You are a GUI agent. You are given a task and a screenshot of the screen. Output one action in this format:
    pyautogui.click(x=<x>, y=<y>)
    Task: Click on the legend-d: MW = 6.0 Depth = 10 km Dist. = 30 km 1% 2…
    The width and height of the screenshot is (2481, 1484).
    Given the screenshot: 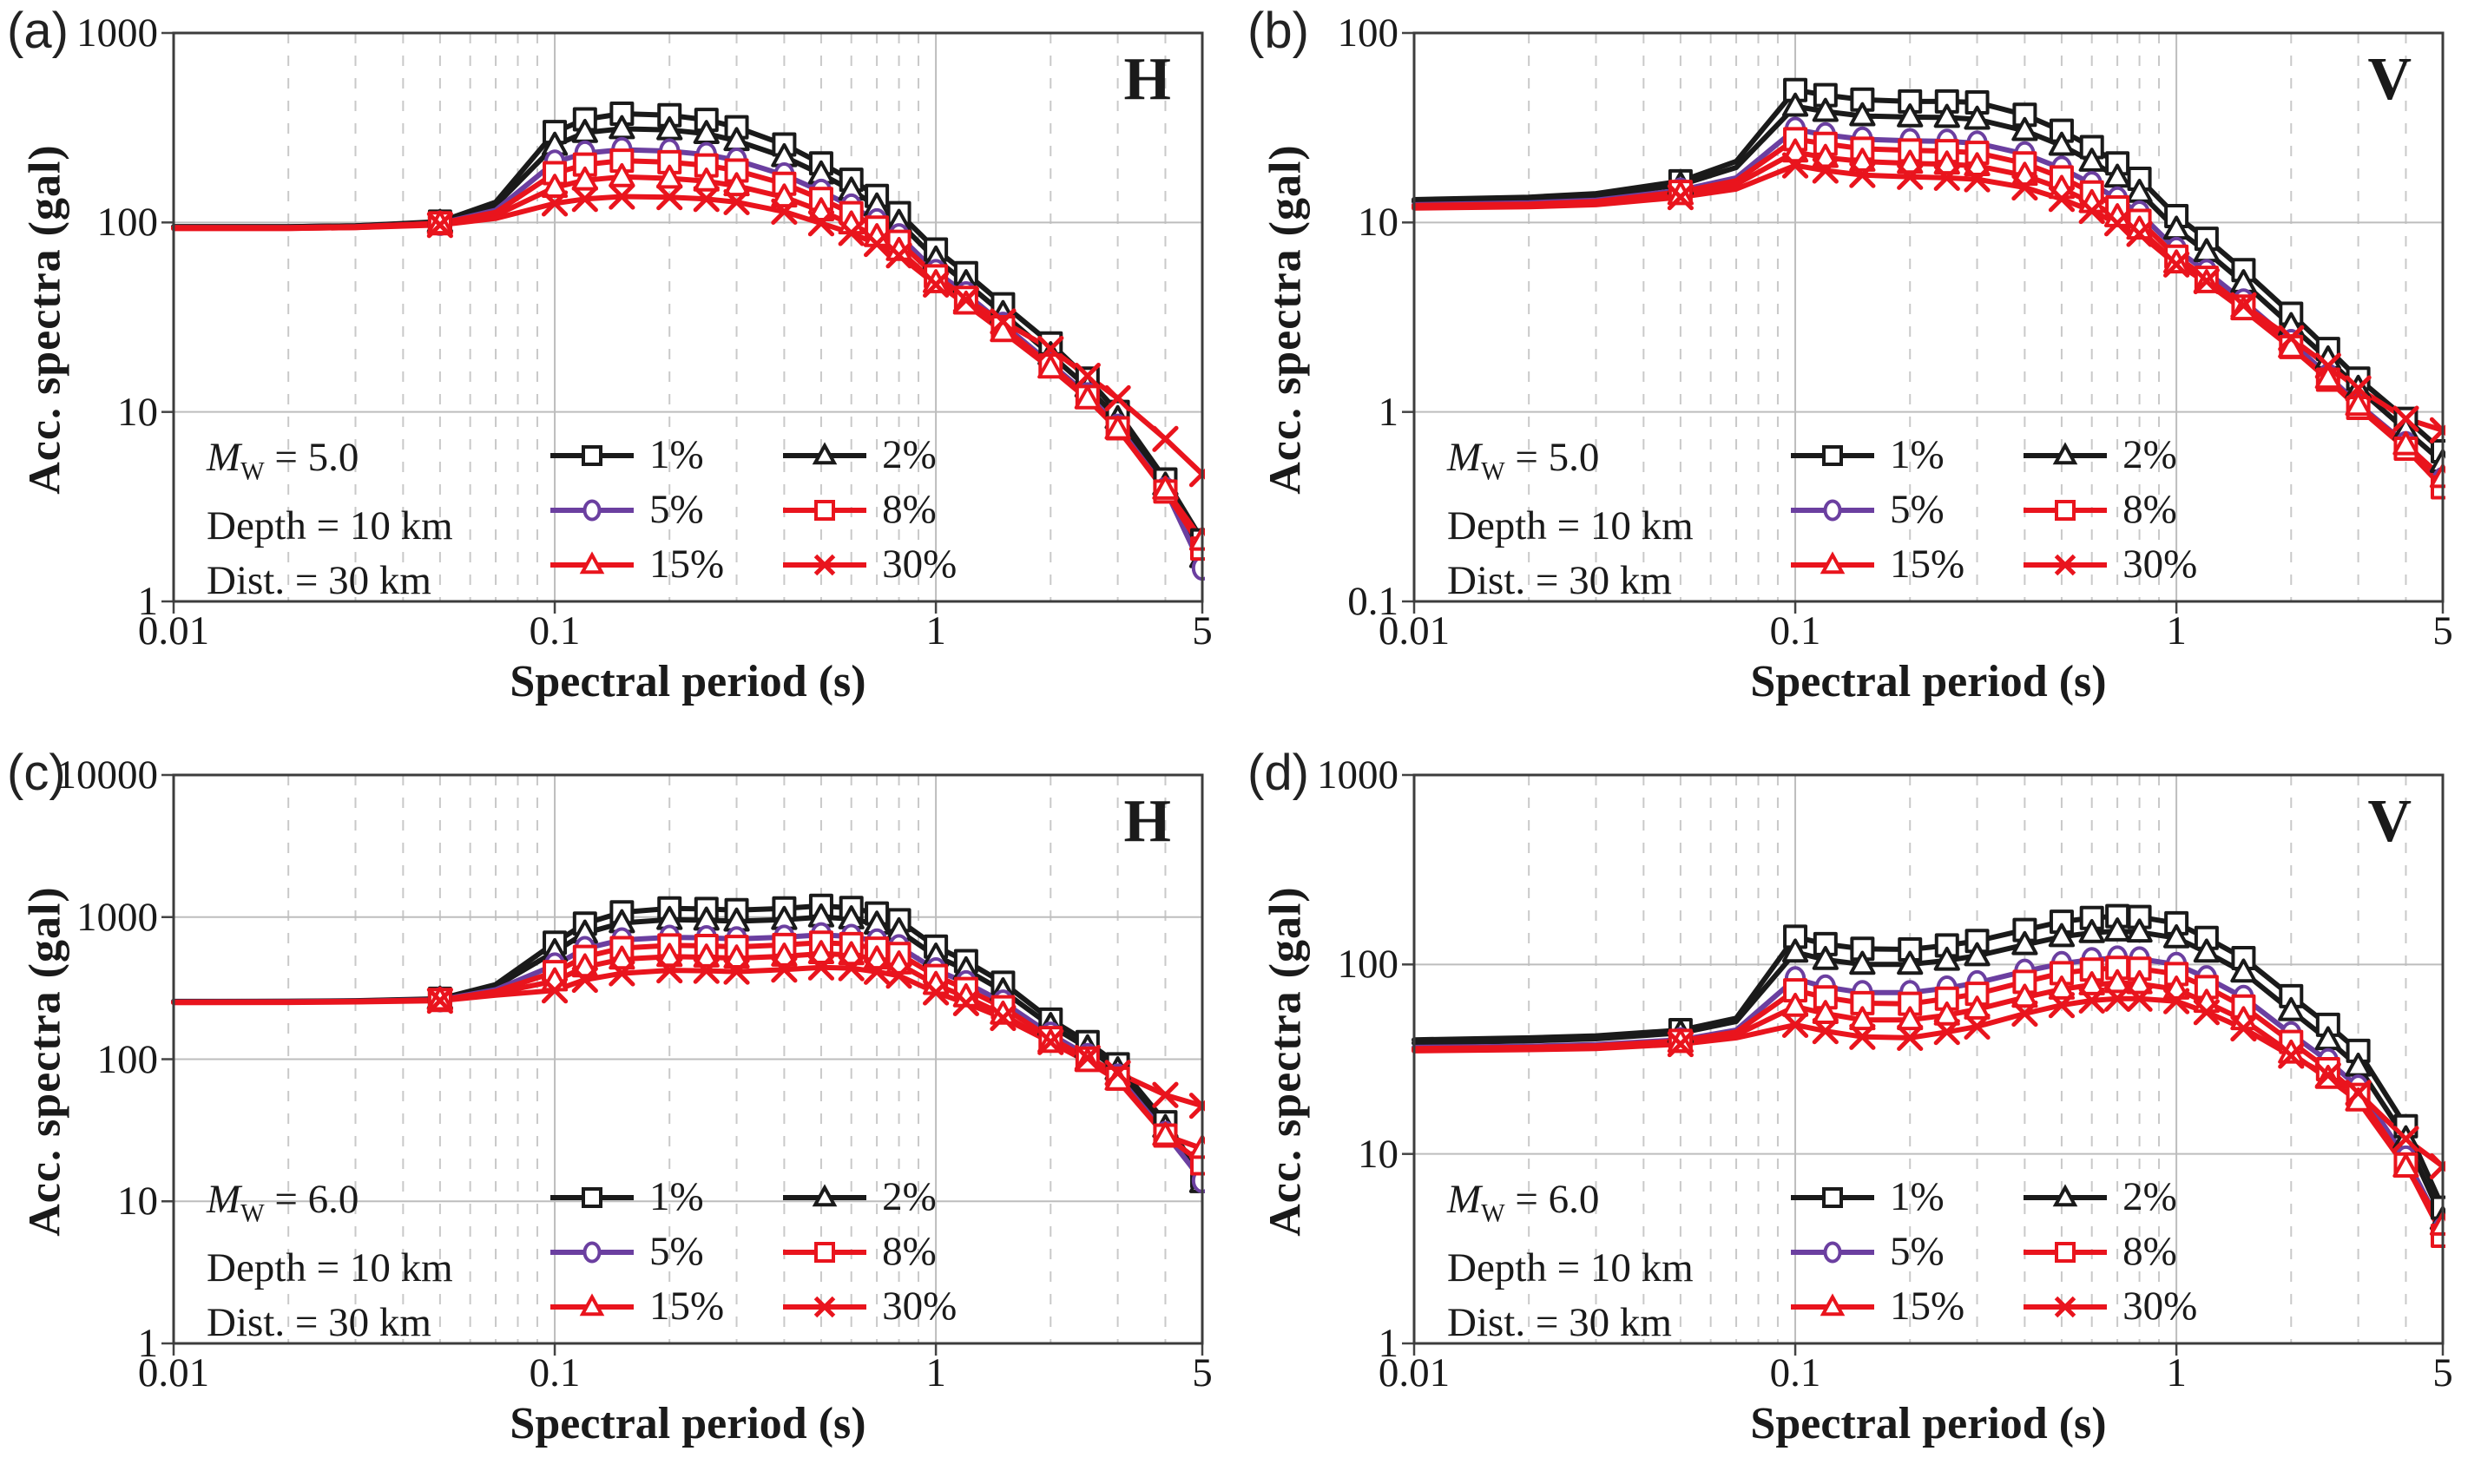 What is the action you would take?
    pyautogui.click(x=1822, y=1261)
    